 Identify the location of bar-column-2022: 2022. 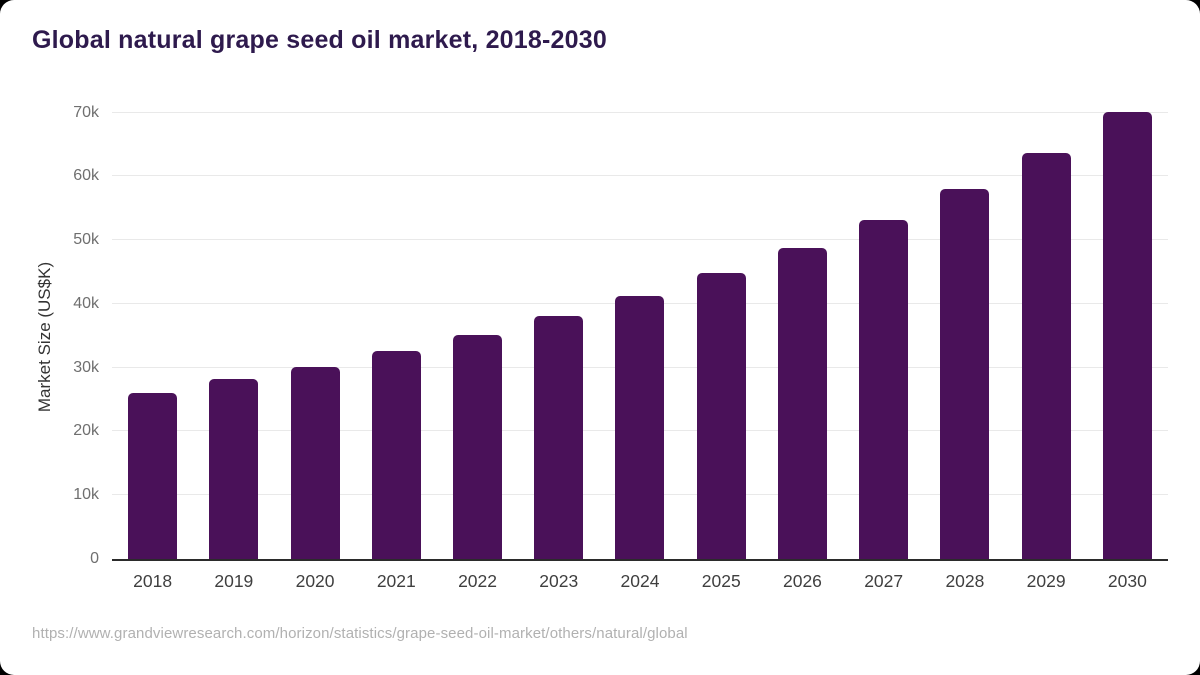
(477, 351).